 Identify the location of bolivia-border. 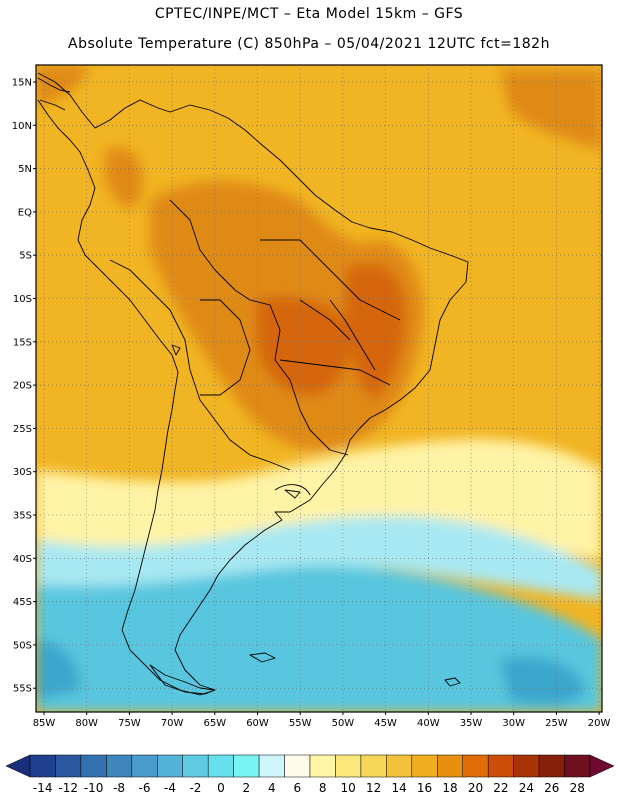
(225, 347).